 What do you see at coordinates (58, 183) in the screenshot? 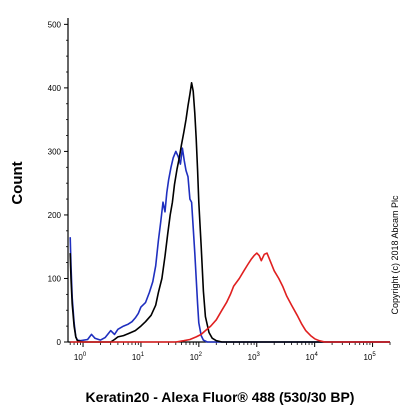
I see `y-axis-ticks: 0 100 200 300 400 500` at bounding box center [58, 183].